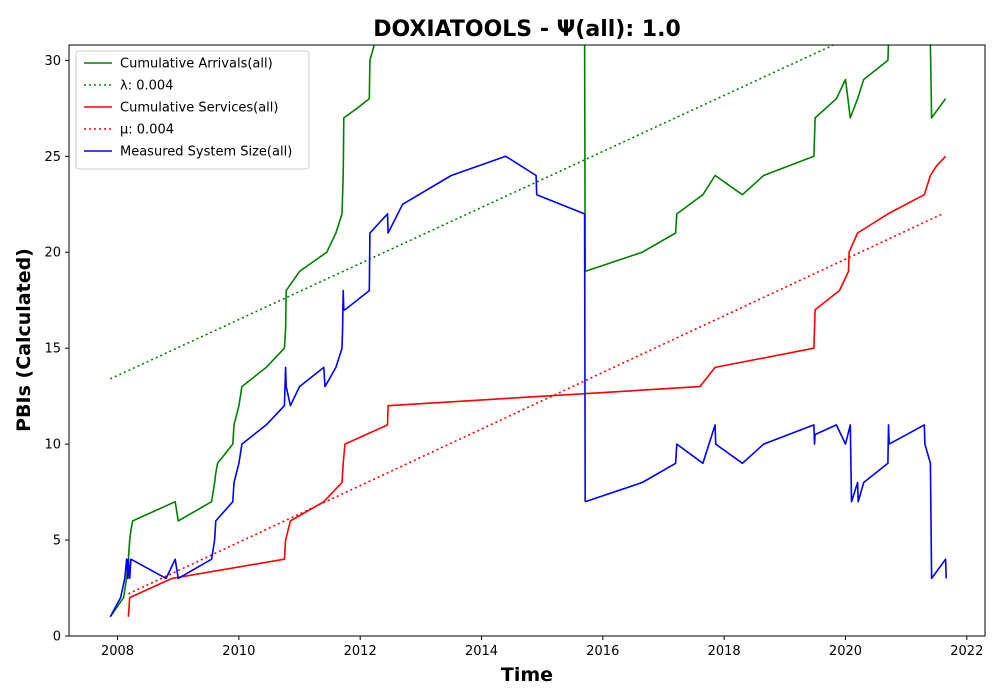  Describe the element at coordinates (238, 651) in the screenshot. I see `x-tick-label: 2010` at that location.